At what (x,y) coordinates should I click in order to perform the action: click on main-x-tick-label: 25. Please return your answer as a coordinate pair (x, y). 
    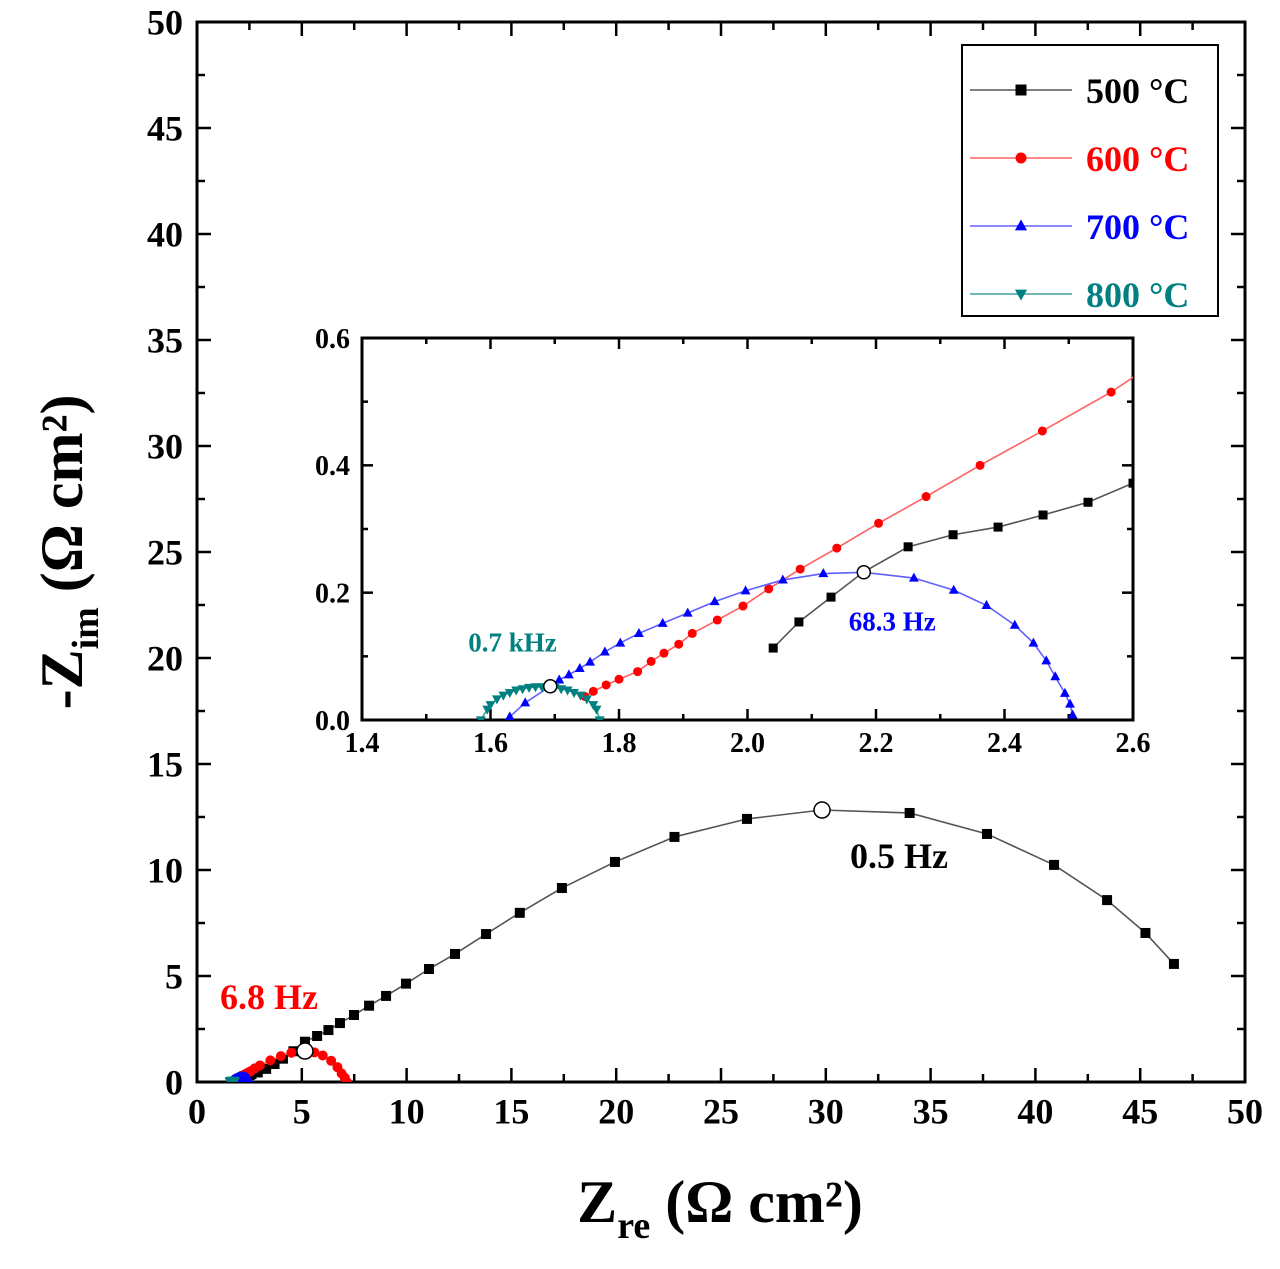
    Looking at the image, I should click on (721, 1111).